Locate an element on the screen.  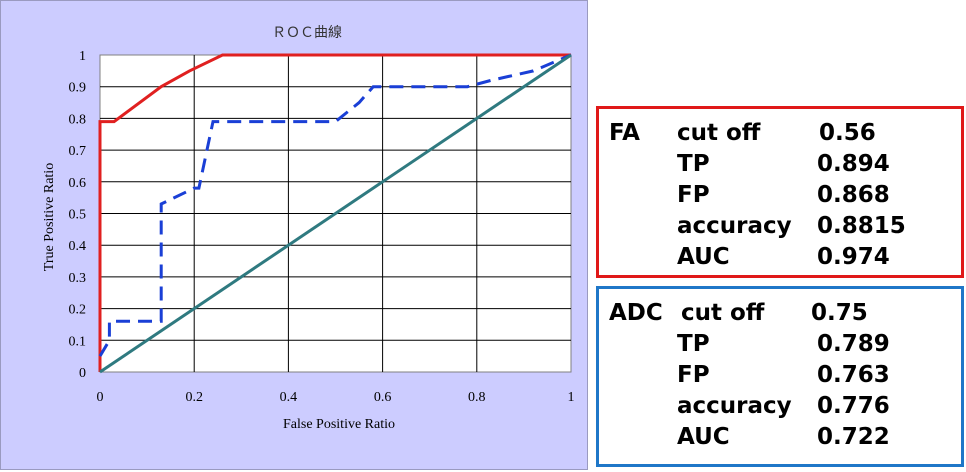
x-tick-label: 0 is located at coordinates (100, 397).